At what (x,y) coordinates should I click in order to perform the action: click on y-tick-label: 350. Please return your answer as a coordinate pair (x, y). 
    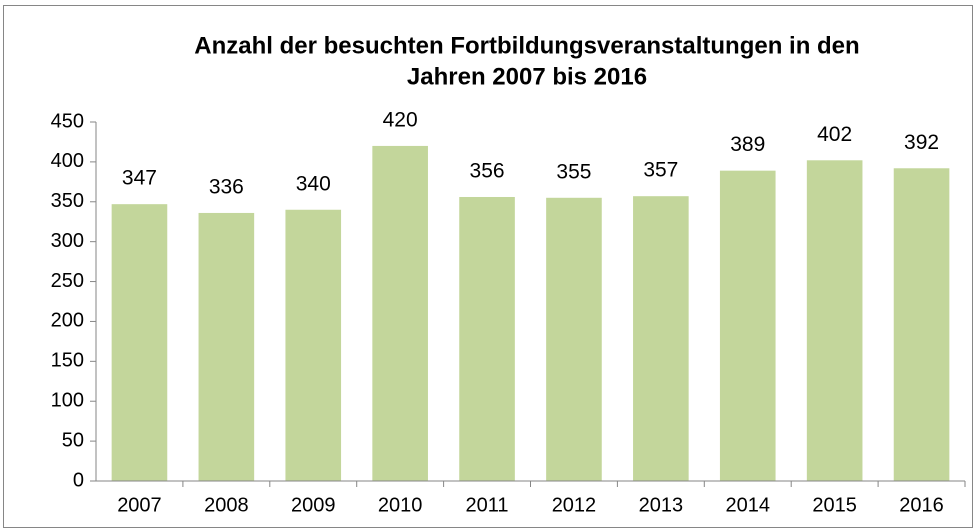
    Looking at the image, I should click on (67, 201).